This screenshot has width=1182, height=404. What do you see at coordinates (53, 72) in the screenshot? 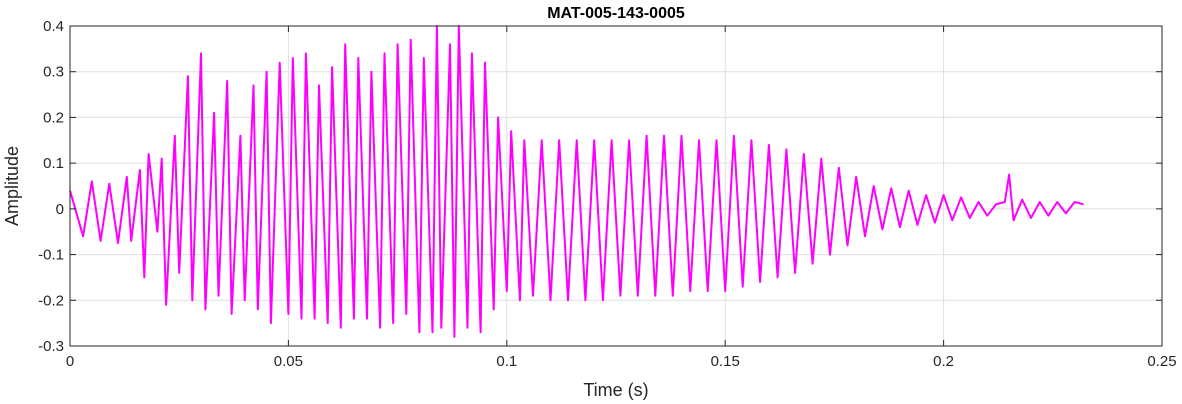
I see `y-tick-label: 0.3` at bounding box center [53, 72].